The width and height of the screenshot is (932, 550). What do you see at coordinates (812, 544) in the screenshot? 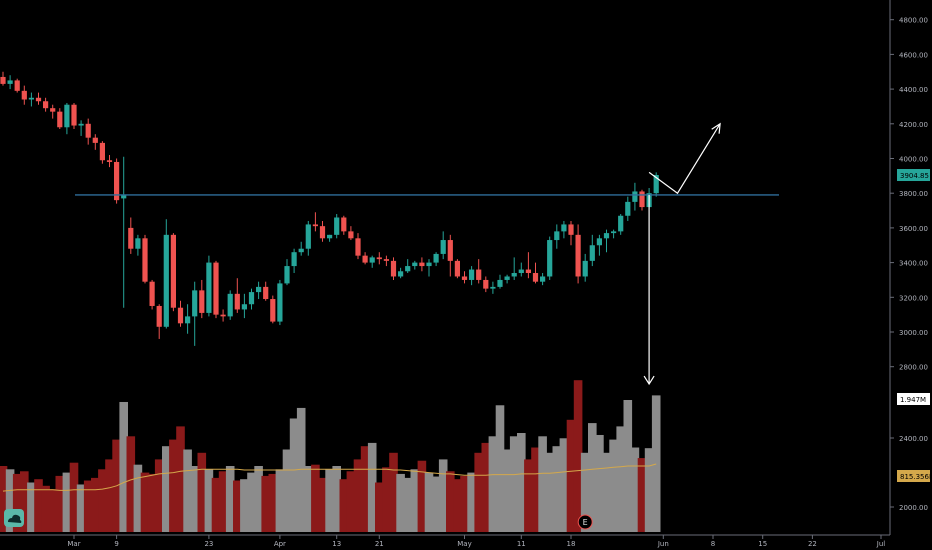
I see `time-tick-label: 22` at bounding box center [812, 544].